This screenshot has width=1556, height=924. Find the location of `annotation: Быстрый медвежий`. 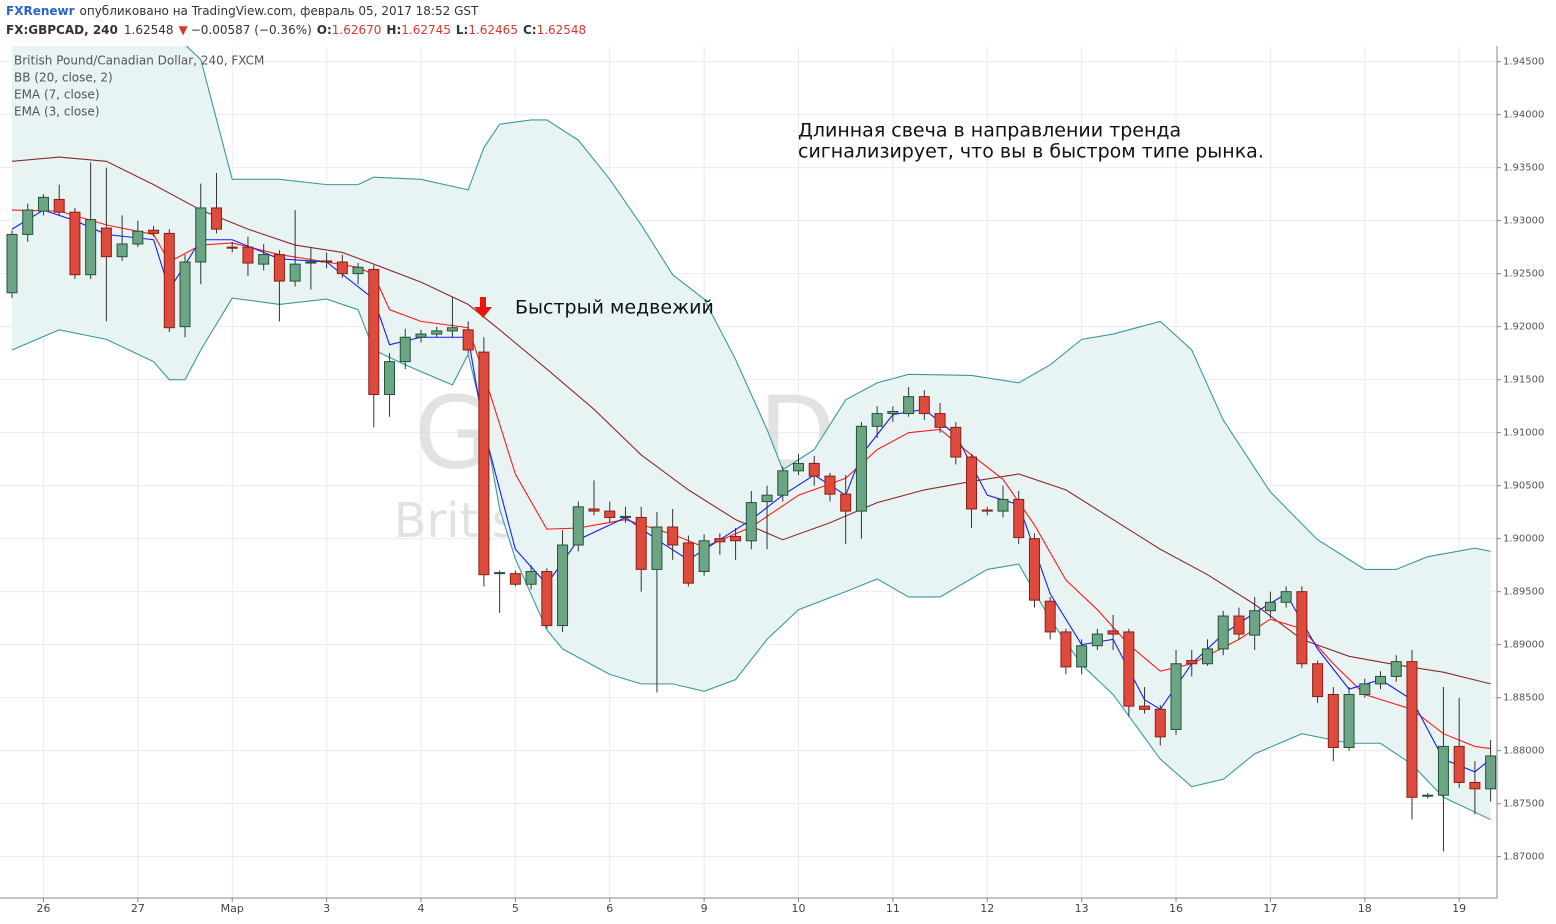

annotation: Быстрый медвежий is located at coordinates (614, 308).